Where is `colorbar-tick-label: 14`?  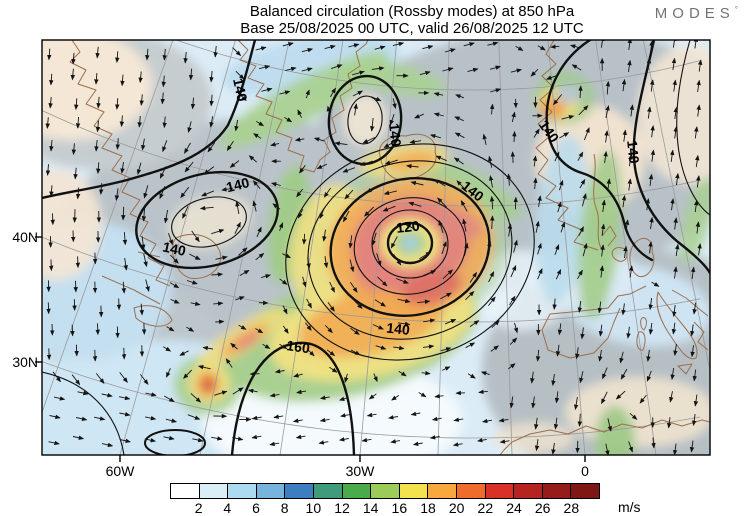 colorbar-tick-label: 14 is located at coordinates (370, 508).